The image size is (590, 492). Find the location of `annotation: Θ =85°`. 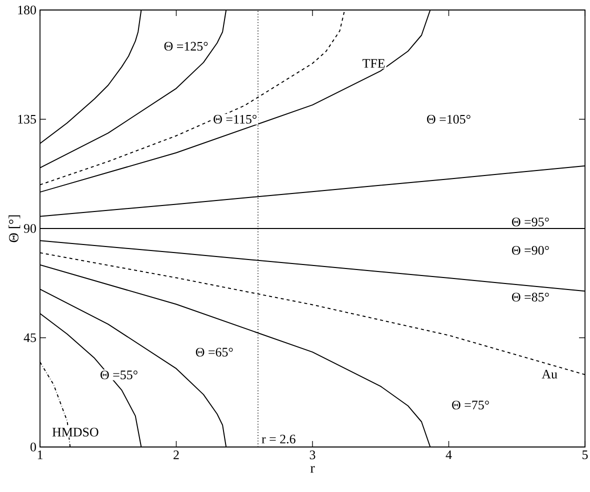

annotation: Θ =85° is located at coordinates (530, 297).